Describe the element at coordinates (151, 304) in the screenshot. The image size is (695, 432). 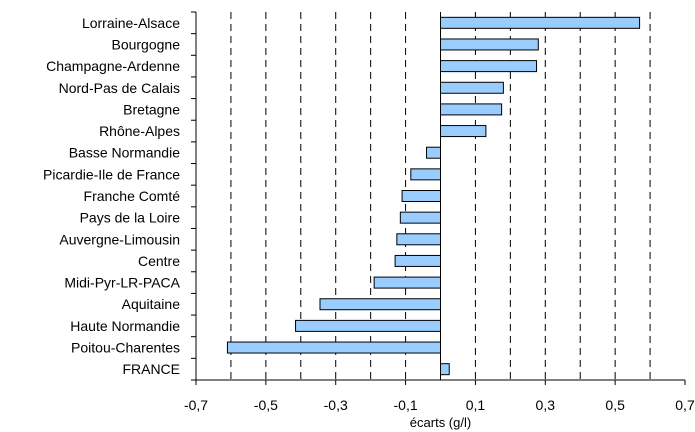
I see `category-label: Aquitaine` at that location.